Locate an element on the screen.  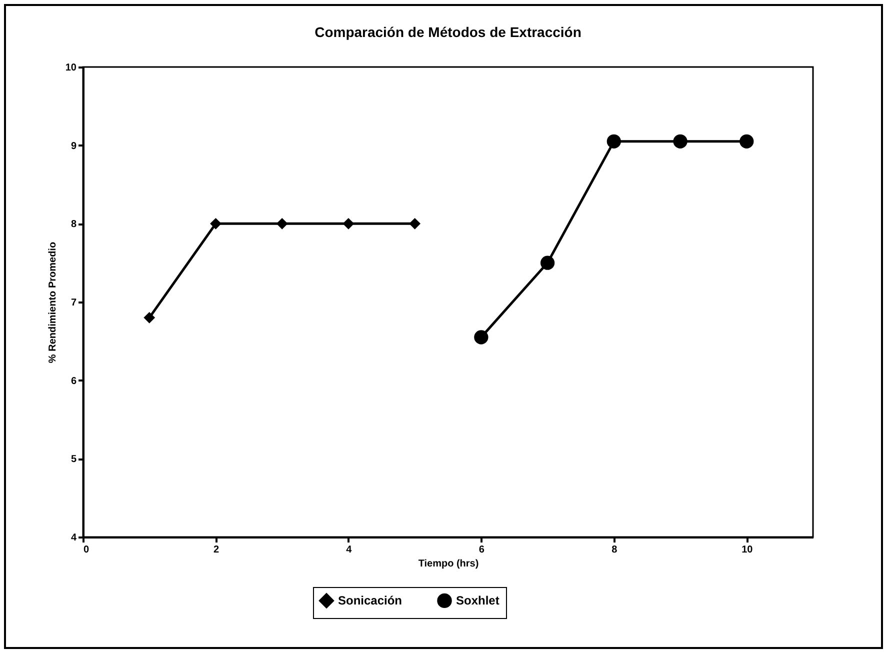
y-tick-label: 6 is located at coordinates (73, 381).